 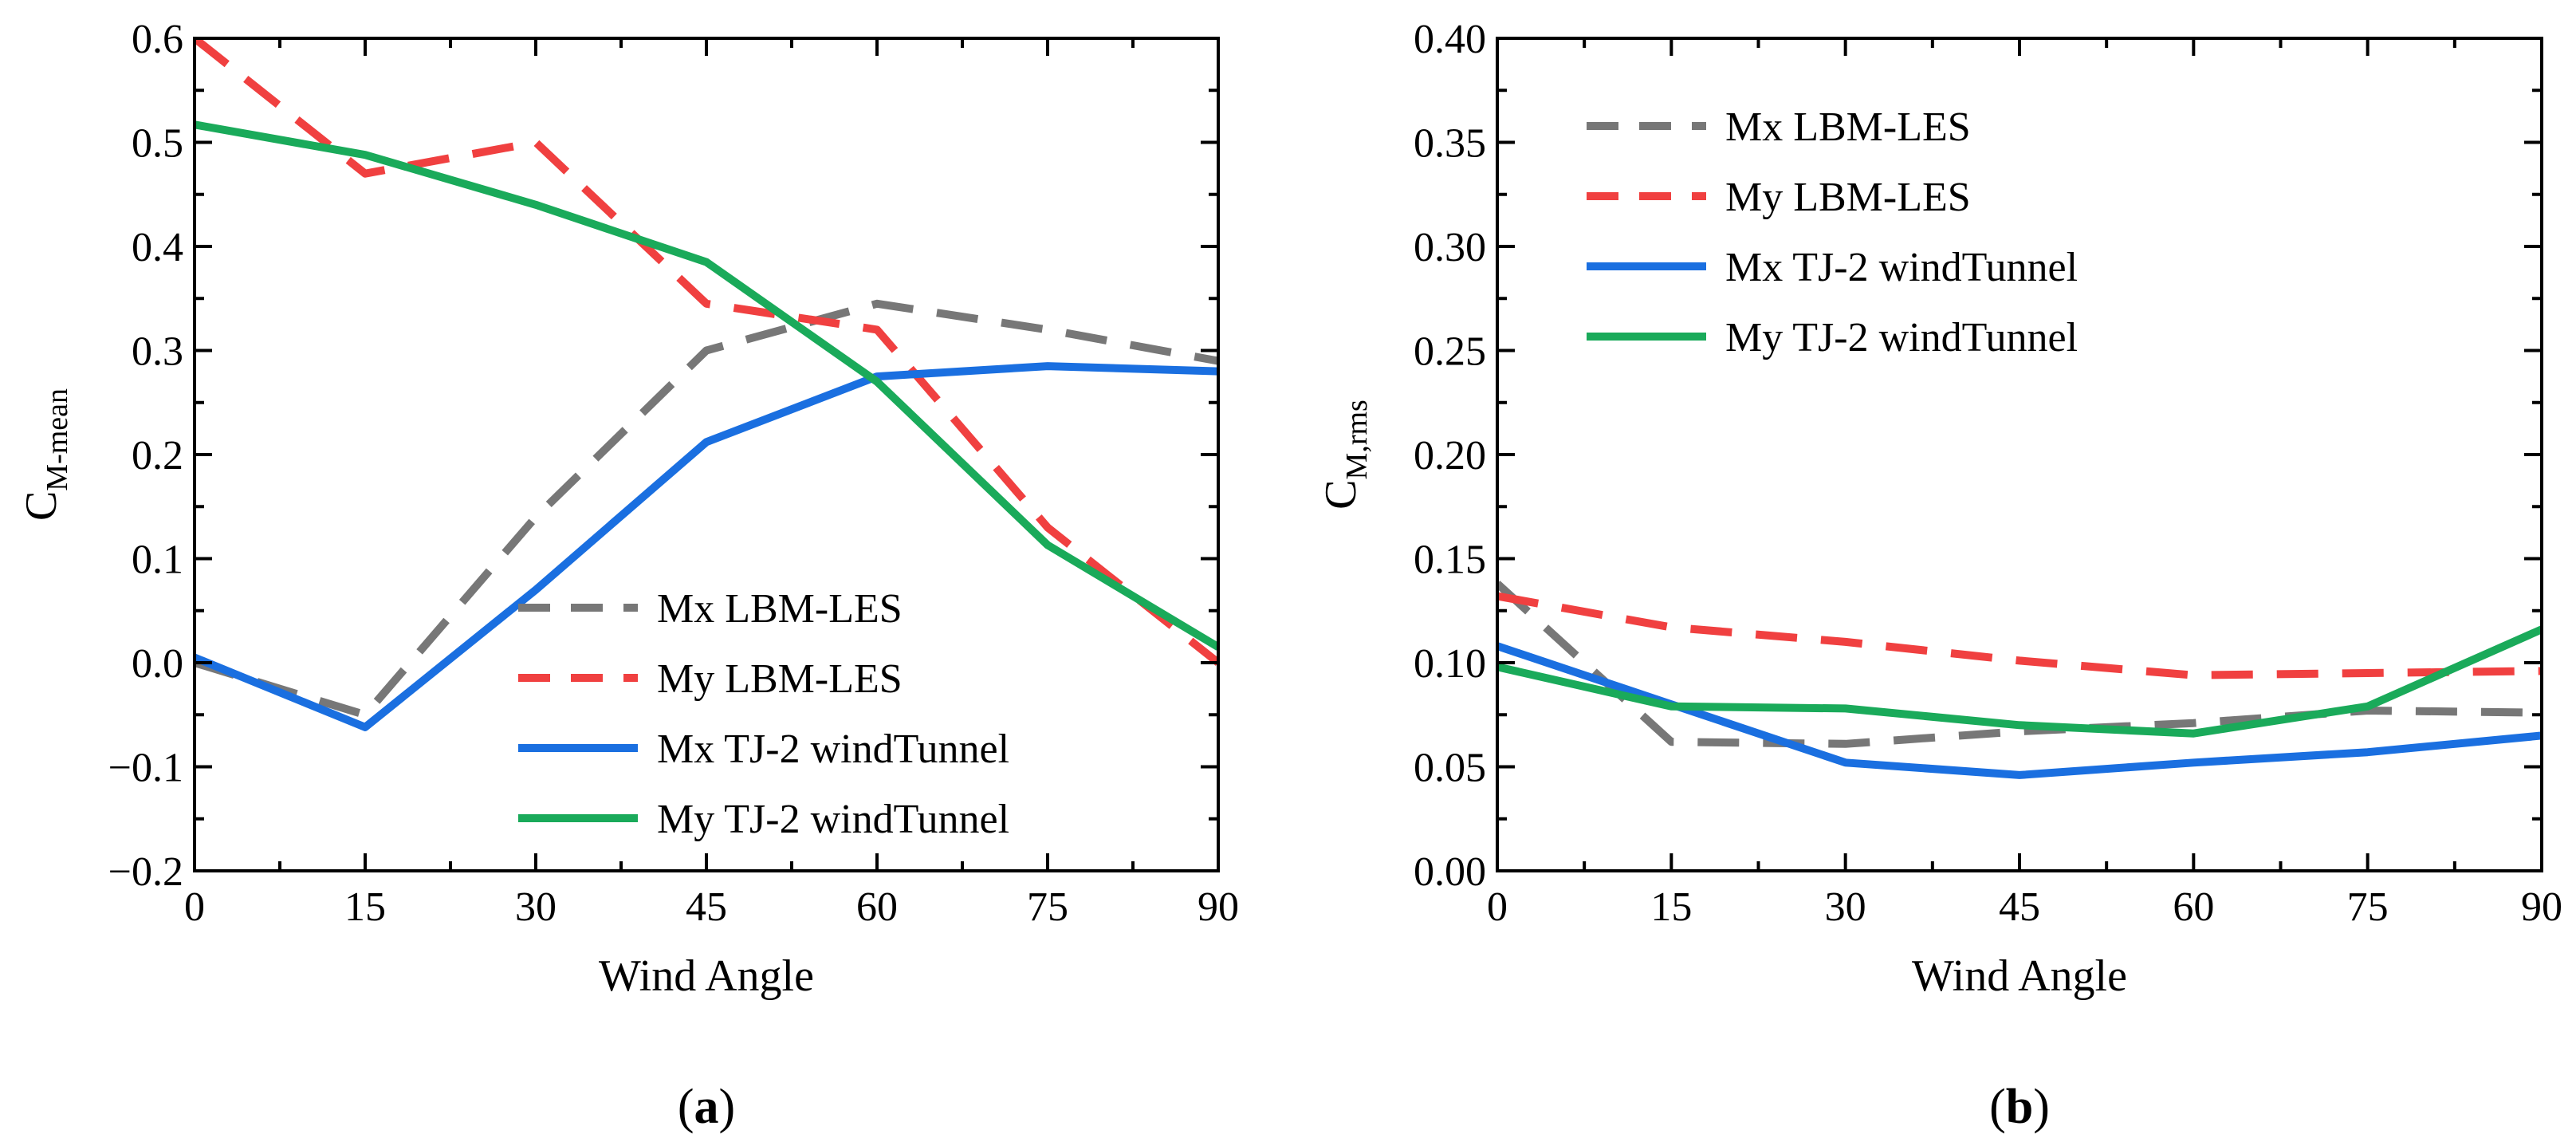 What do you see at coordinates (1450, 872) in the screenshot?
I see `y-tick-label: 0.00` at bounding box center [1450, 872].